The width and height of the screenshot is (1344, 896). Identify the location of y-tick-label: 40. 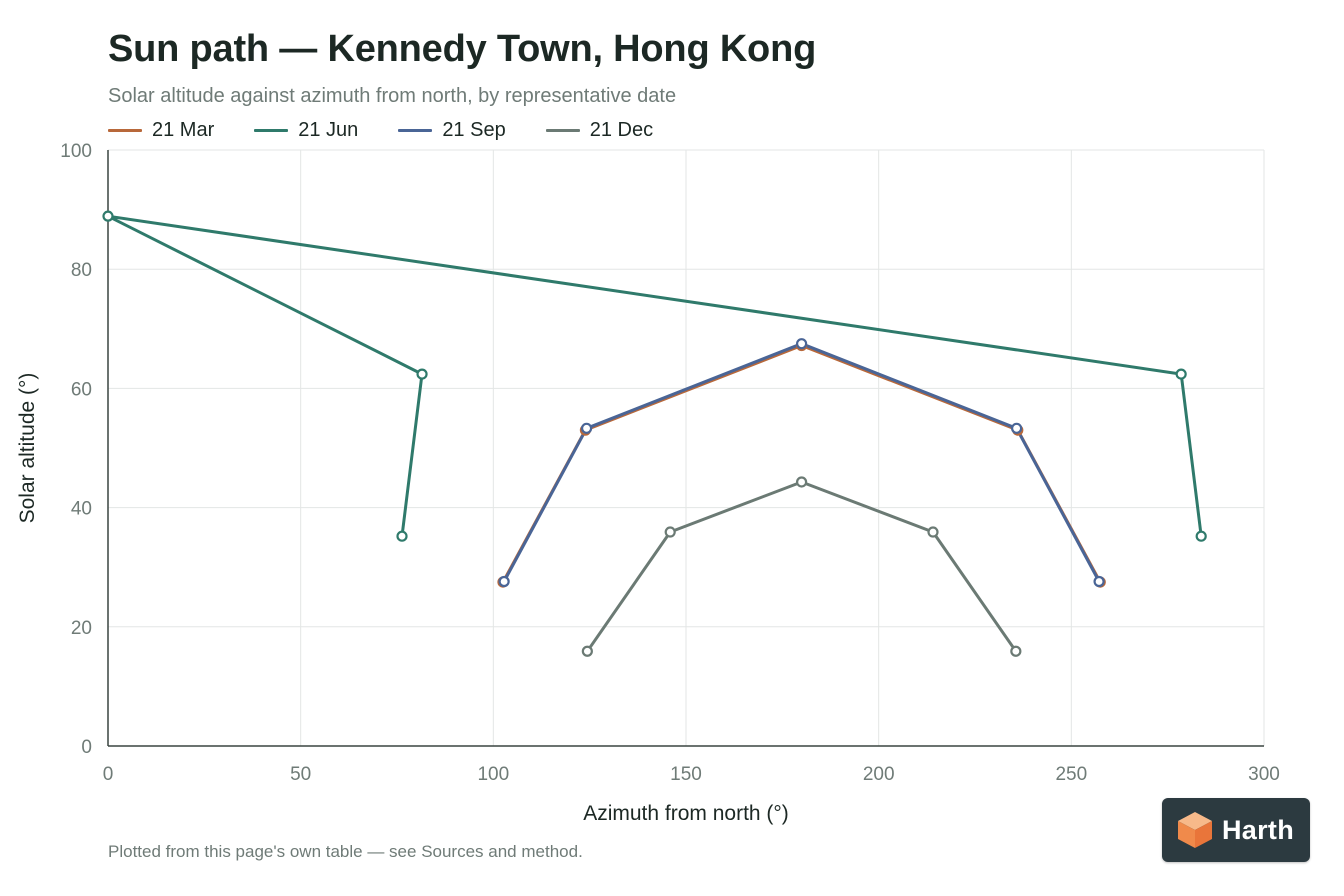
(81, 509).